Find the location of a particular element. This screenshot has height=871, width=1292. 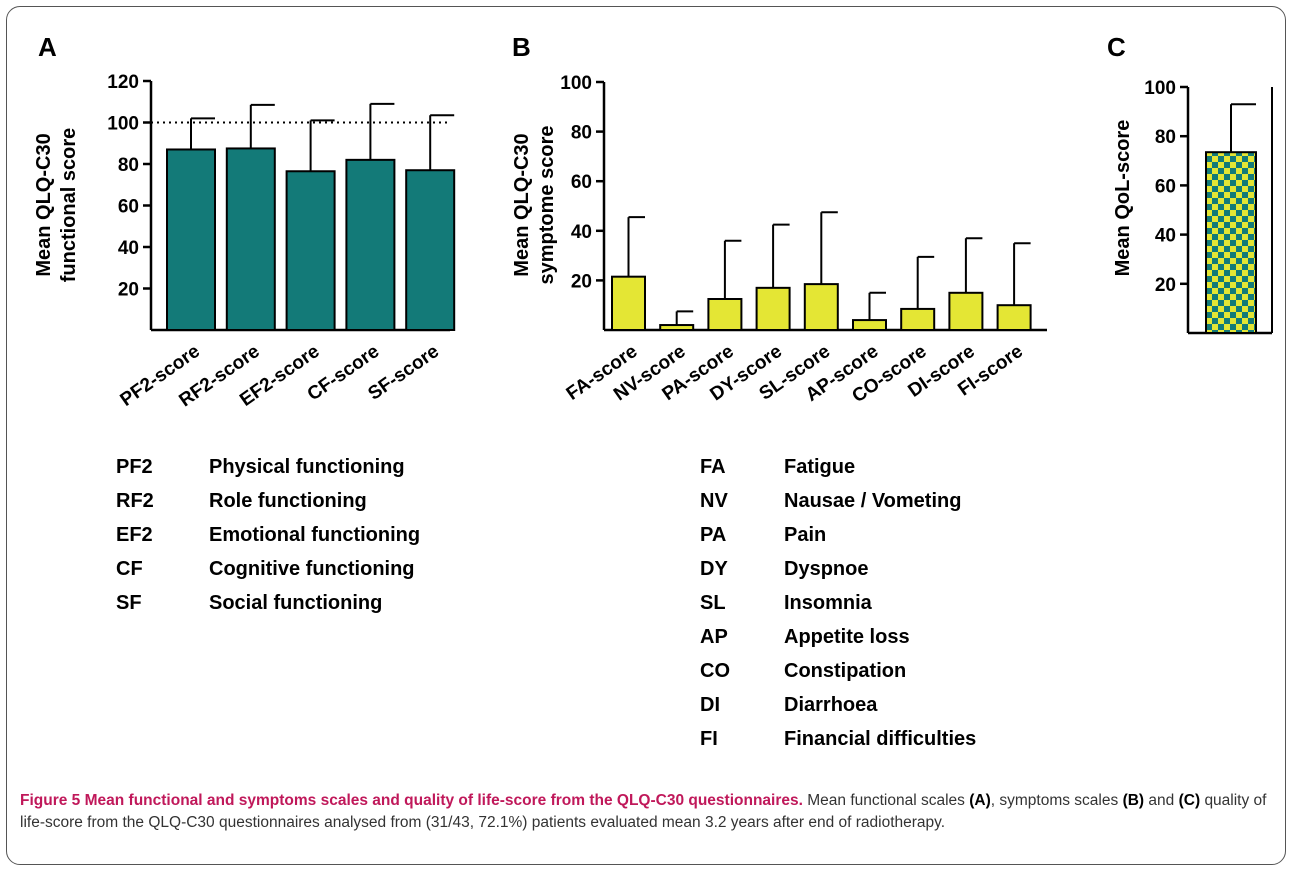

legend-description: Nausae / Vometing is located at coordinates (873, 500).